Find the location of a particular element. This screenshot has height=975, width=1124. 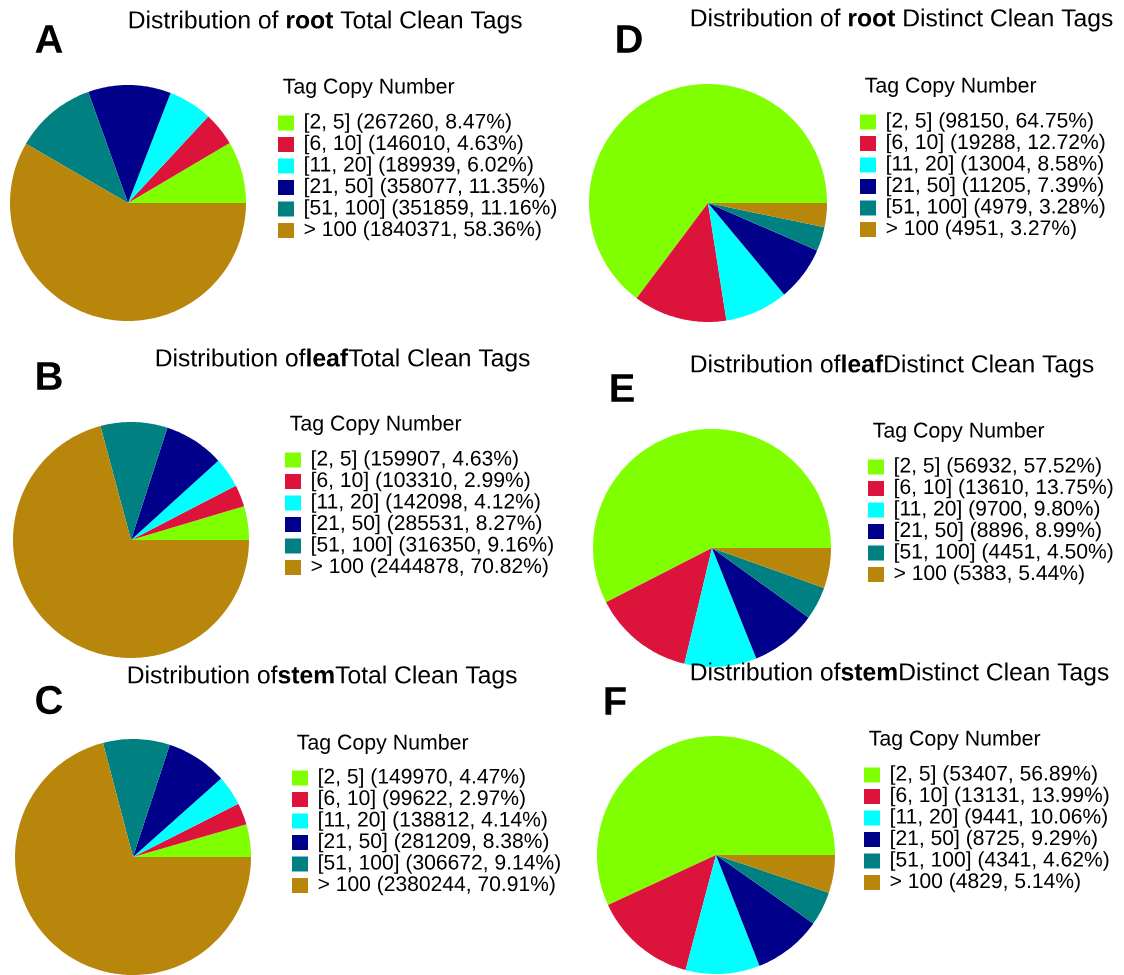

legend-label: [11, 20] (9700, 9.80%) is located at coordinates (997, 510).